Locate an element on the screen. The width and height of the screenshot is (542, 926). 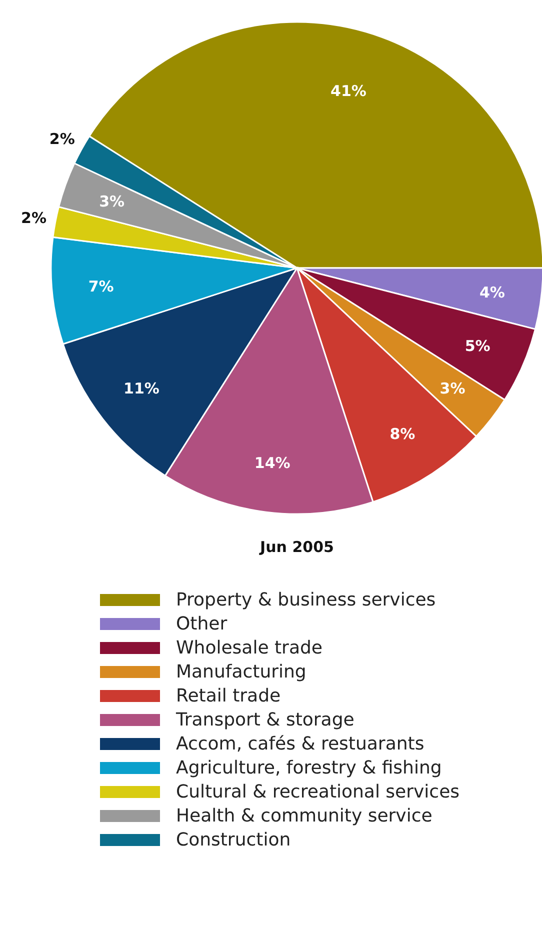
data-label: 14% is located at coordinates (272, 463).